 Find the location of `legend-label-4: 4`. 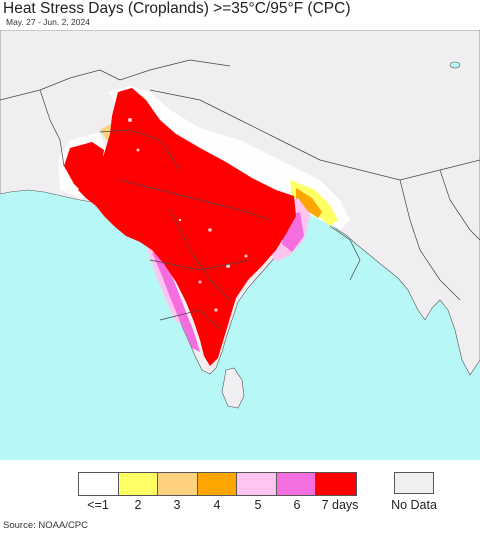

legend-label-4: 4 is located at coordinates (217, 505).